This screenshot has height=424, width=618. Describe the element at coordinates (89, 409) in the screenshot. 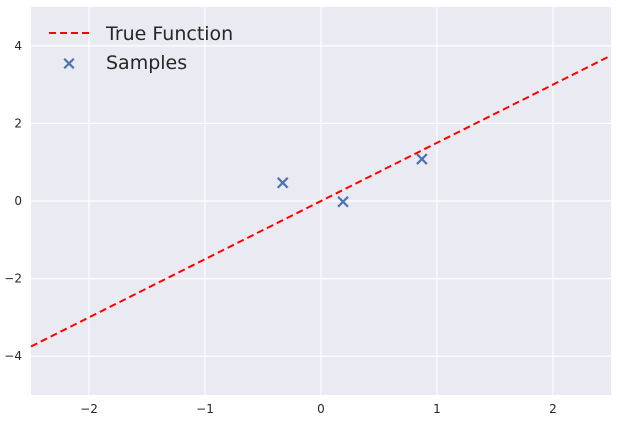

I see `x-tick-label: −2` at that location.